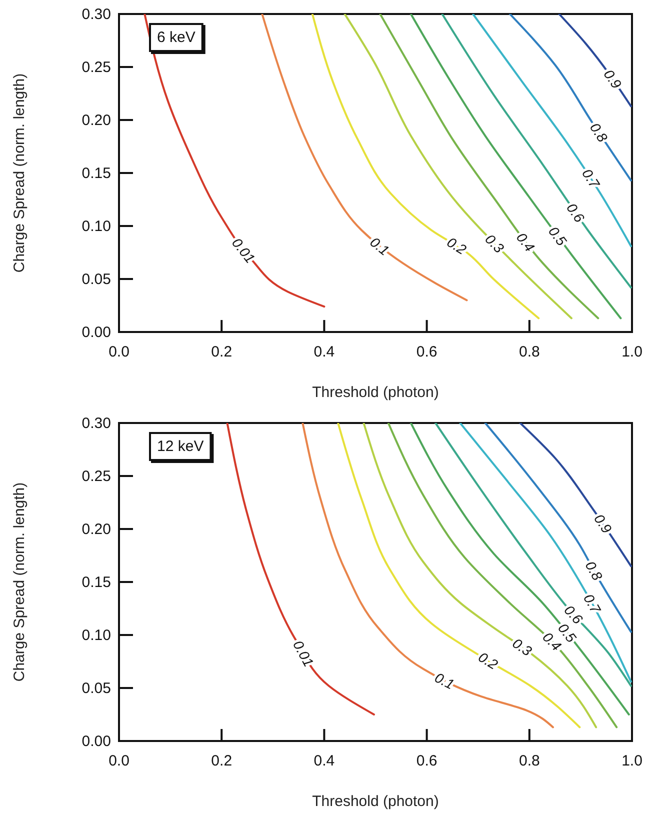  Describe the element at coordinates (557, 236) in the screenshot. I see `text: 0.5` at that location.